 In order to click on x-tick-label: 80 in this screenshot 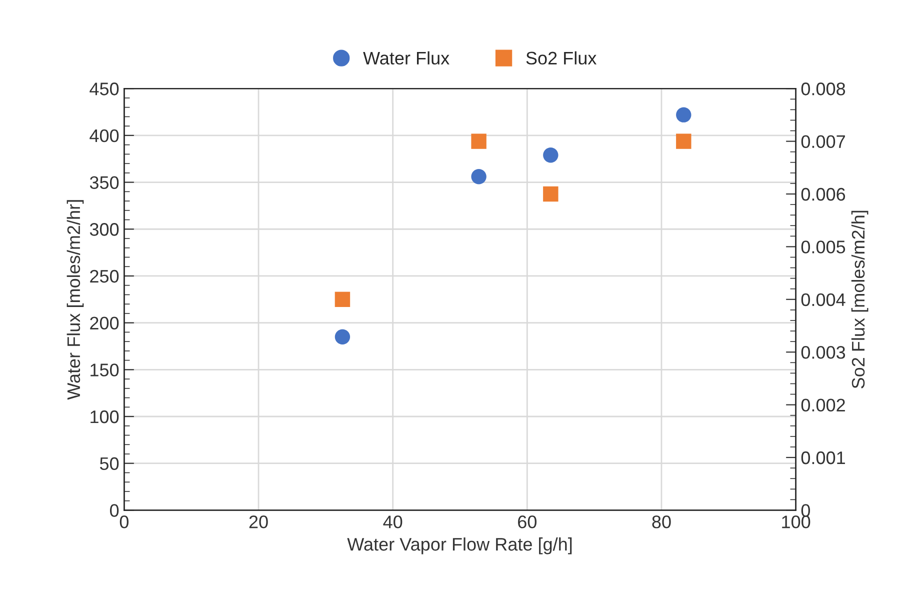, I will do `click(661, 522)`.